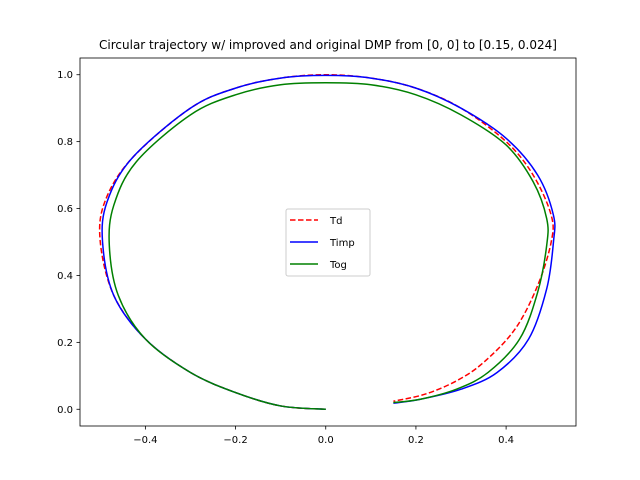 This screenshot has width=640, height=480. What do you see at coordinates (342, 243) in the screenshot?
I see `legend-label-timp: Timp` at bounding box center [342, 243].